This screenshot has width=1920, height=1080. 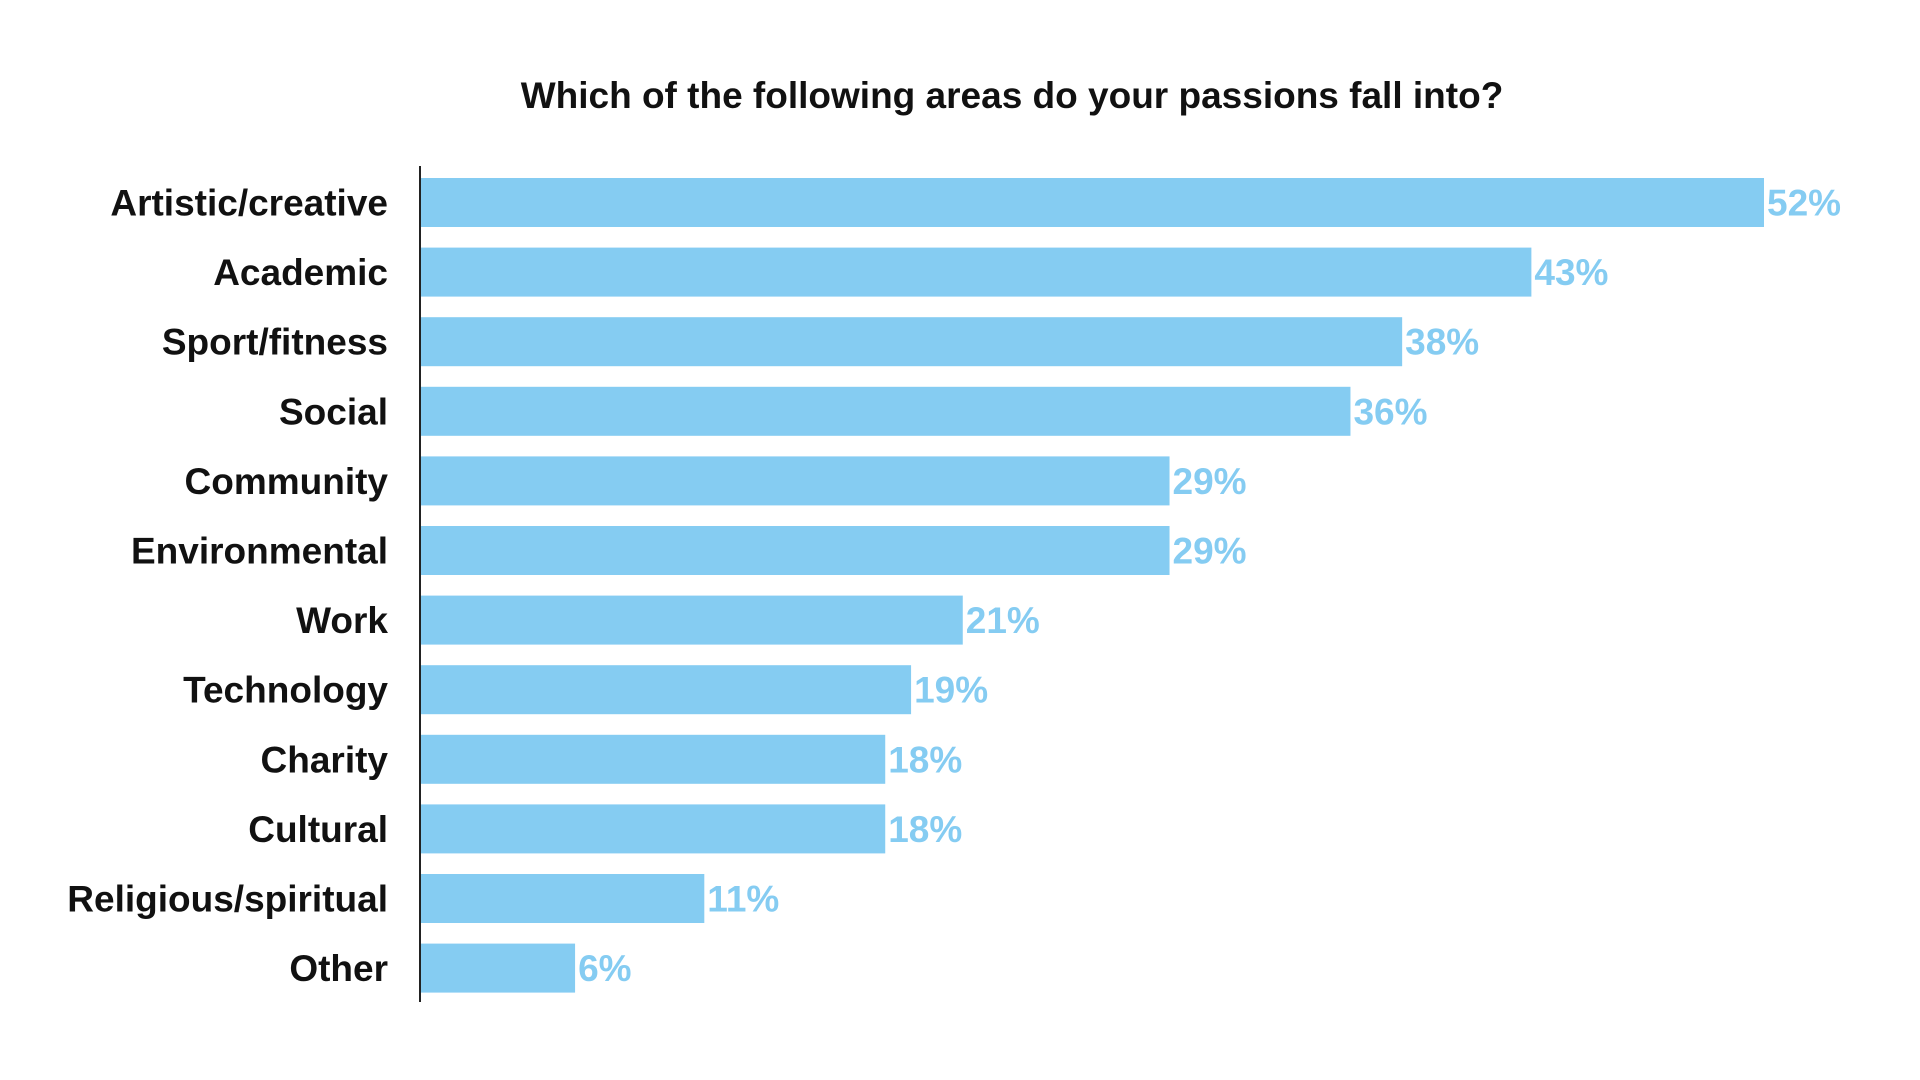 I want to click on category-label: Artistic/creative, so click(x=249, y=203).